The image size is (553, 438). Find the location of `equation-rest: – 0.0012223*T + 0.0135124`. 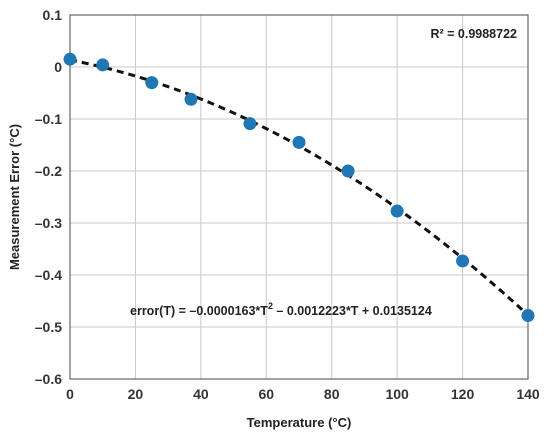

equation-rest: – 0.0012223*T + 0.0135124 is located at coordinates (352, 311).